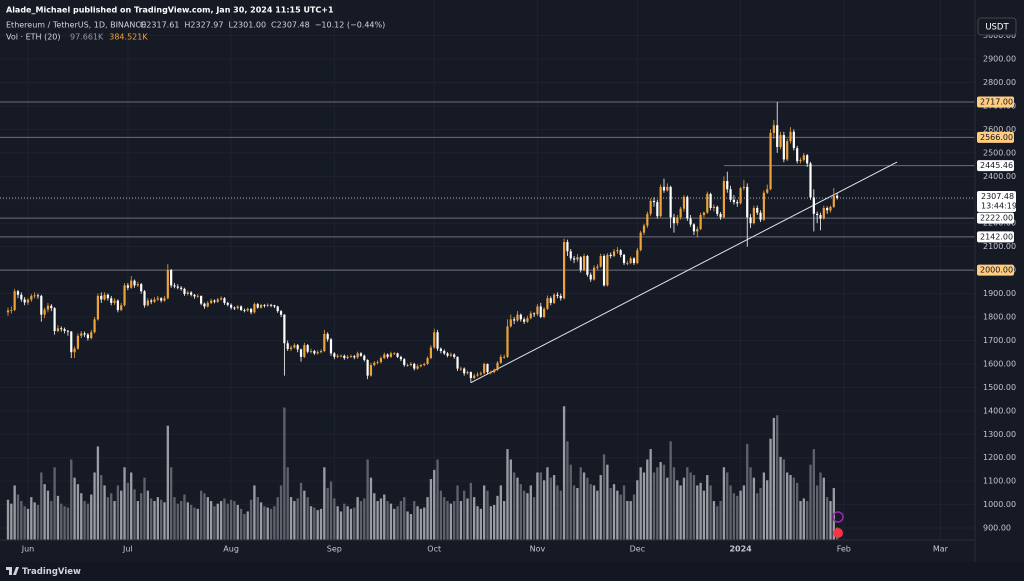 Image resolution: width=1024 pixels, height=581 pixels. Describe the element at coordinates (941, 549) in the screenshot. I see `x-tick-label: Mar` at that location.